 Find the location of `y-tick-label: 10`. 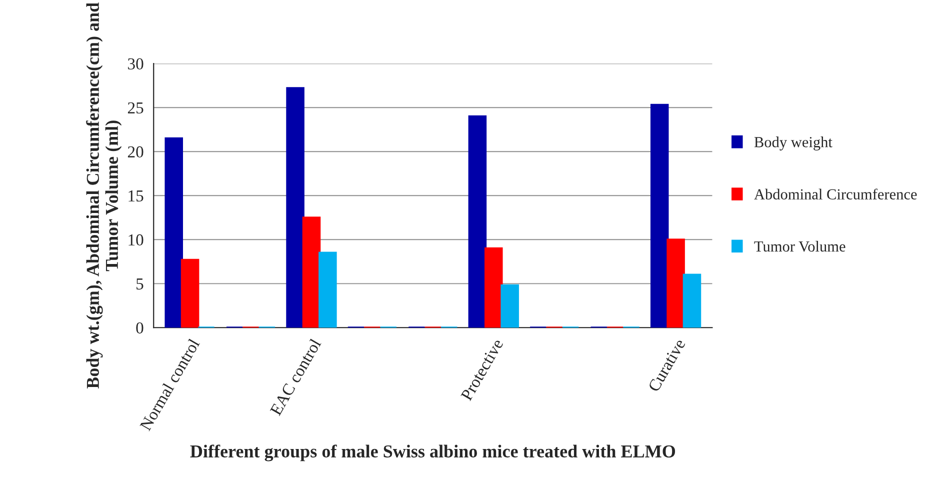

y-tick-label: 10 is located at coordinates (136, 240).